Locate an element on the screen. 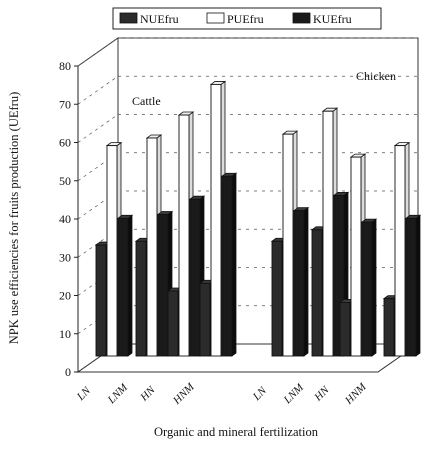 The height and width of the screenshot is (452, 425). category-label-chicken-ln: LN is located at coordinates (259, 393).